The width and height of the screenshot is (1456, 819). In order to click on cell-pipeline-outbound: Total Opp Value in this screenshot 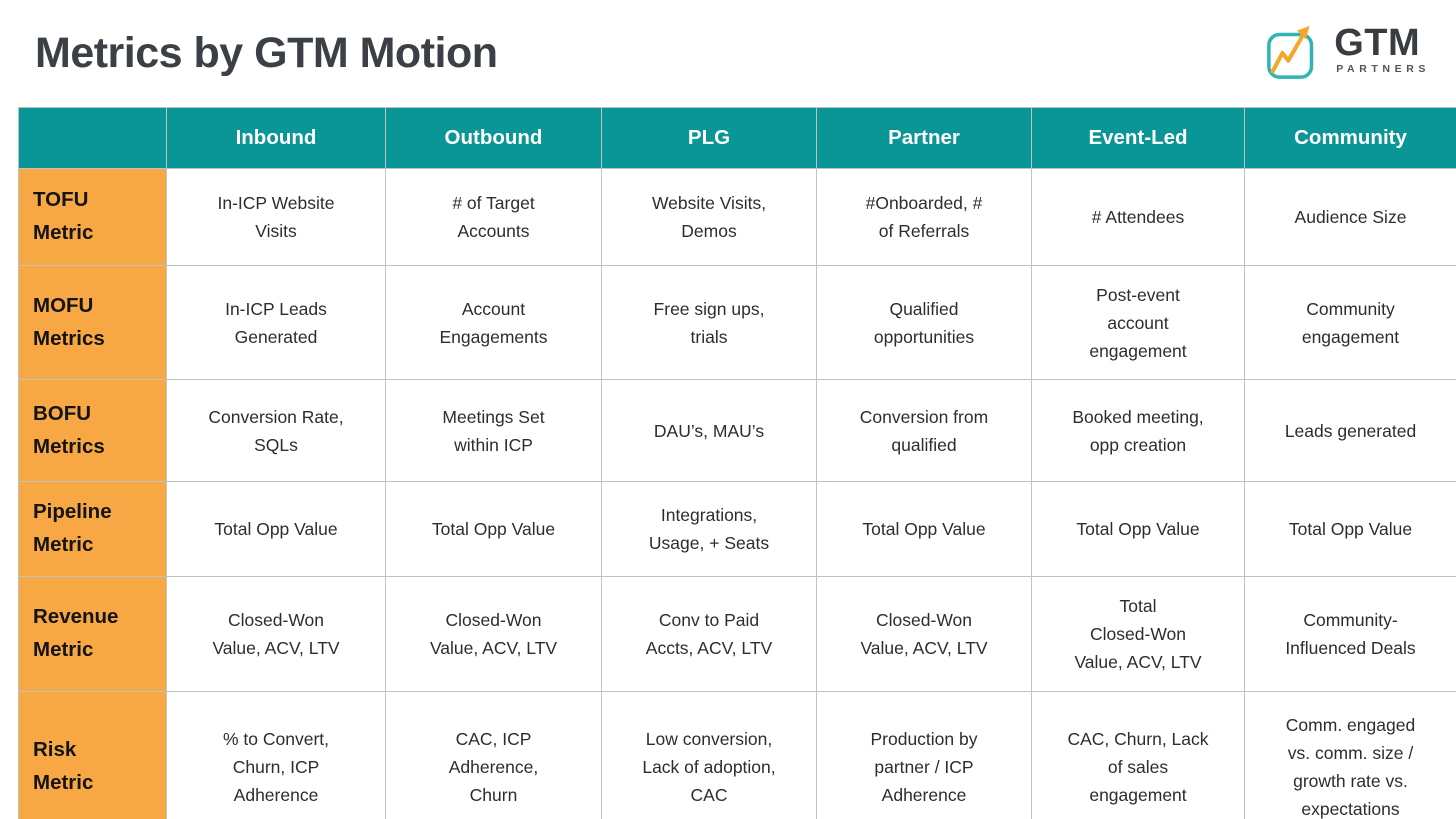, I will do `click(493, 529)`.